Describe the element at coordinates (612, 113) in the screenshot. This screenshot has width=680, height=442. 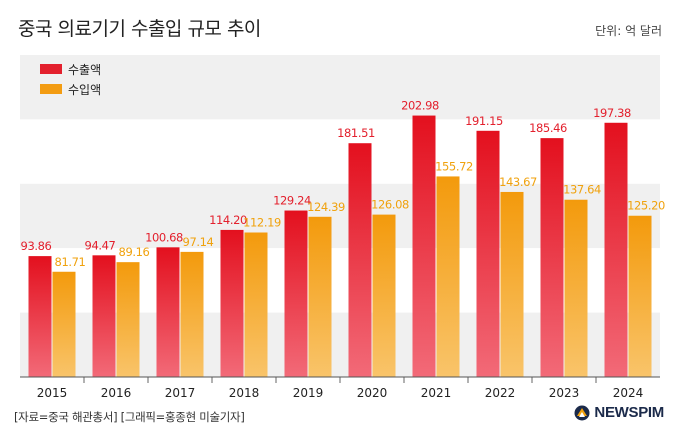
I see `export-value-label: 197.38` at that location.